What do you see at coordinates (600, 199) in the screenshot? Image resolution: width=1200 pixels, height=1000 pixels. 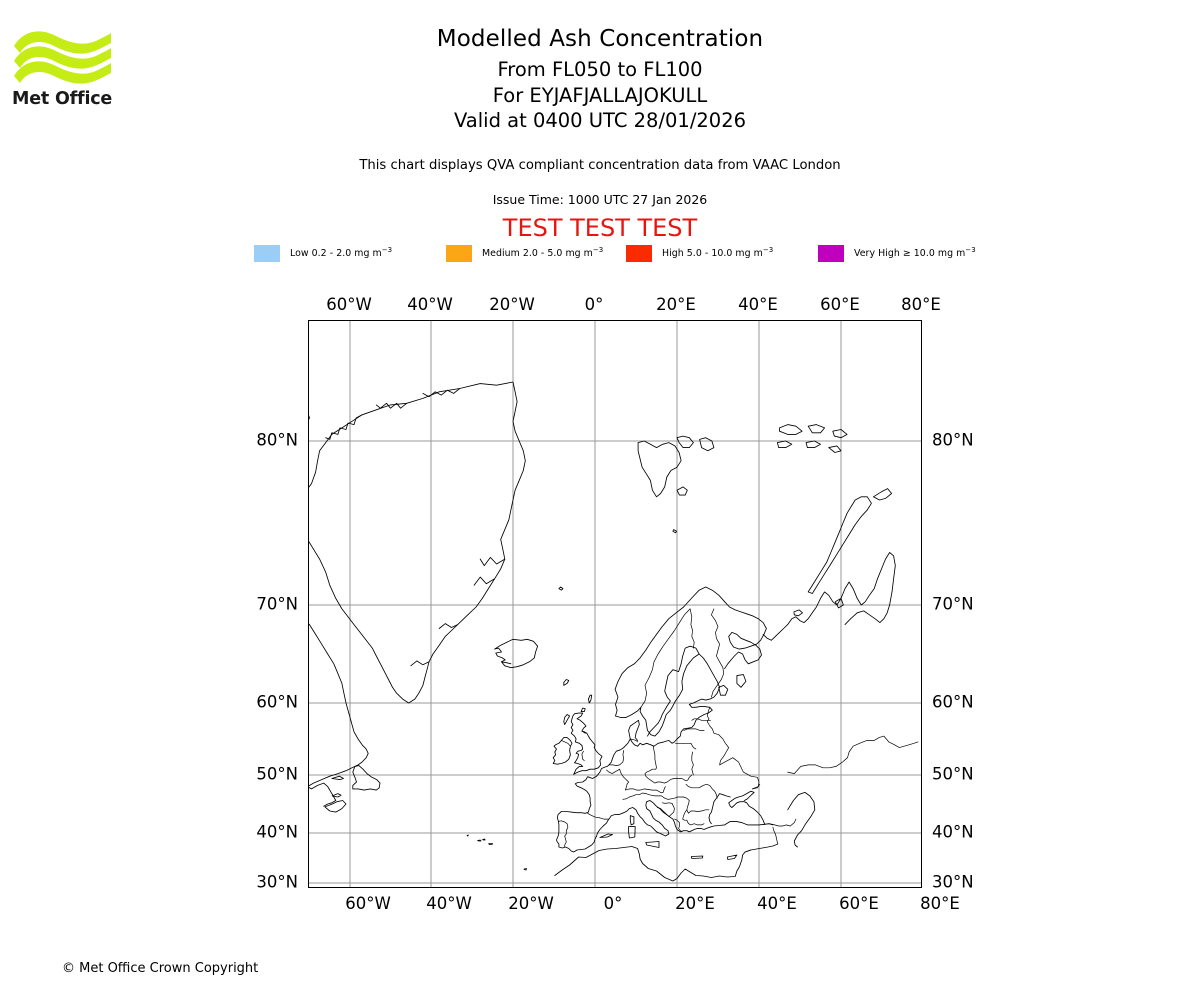 I see `issue-time: Issue Time: 1000 UTC 27 Jan 2026` at bounding box center [600, 199].